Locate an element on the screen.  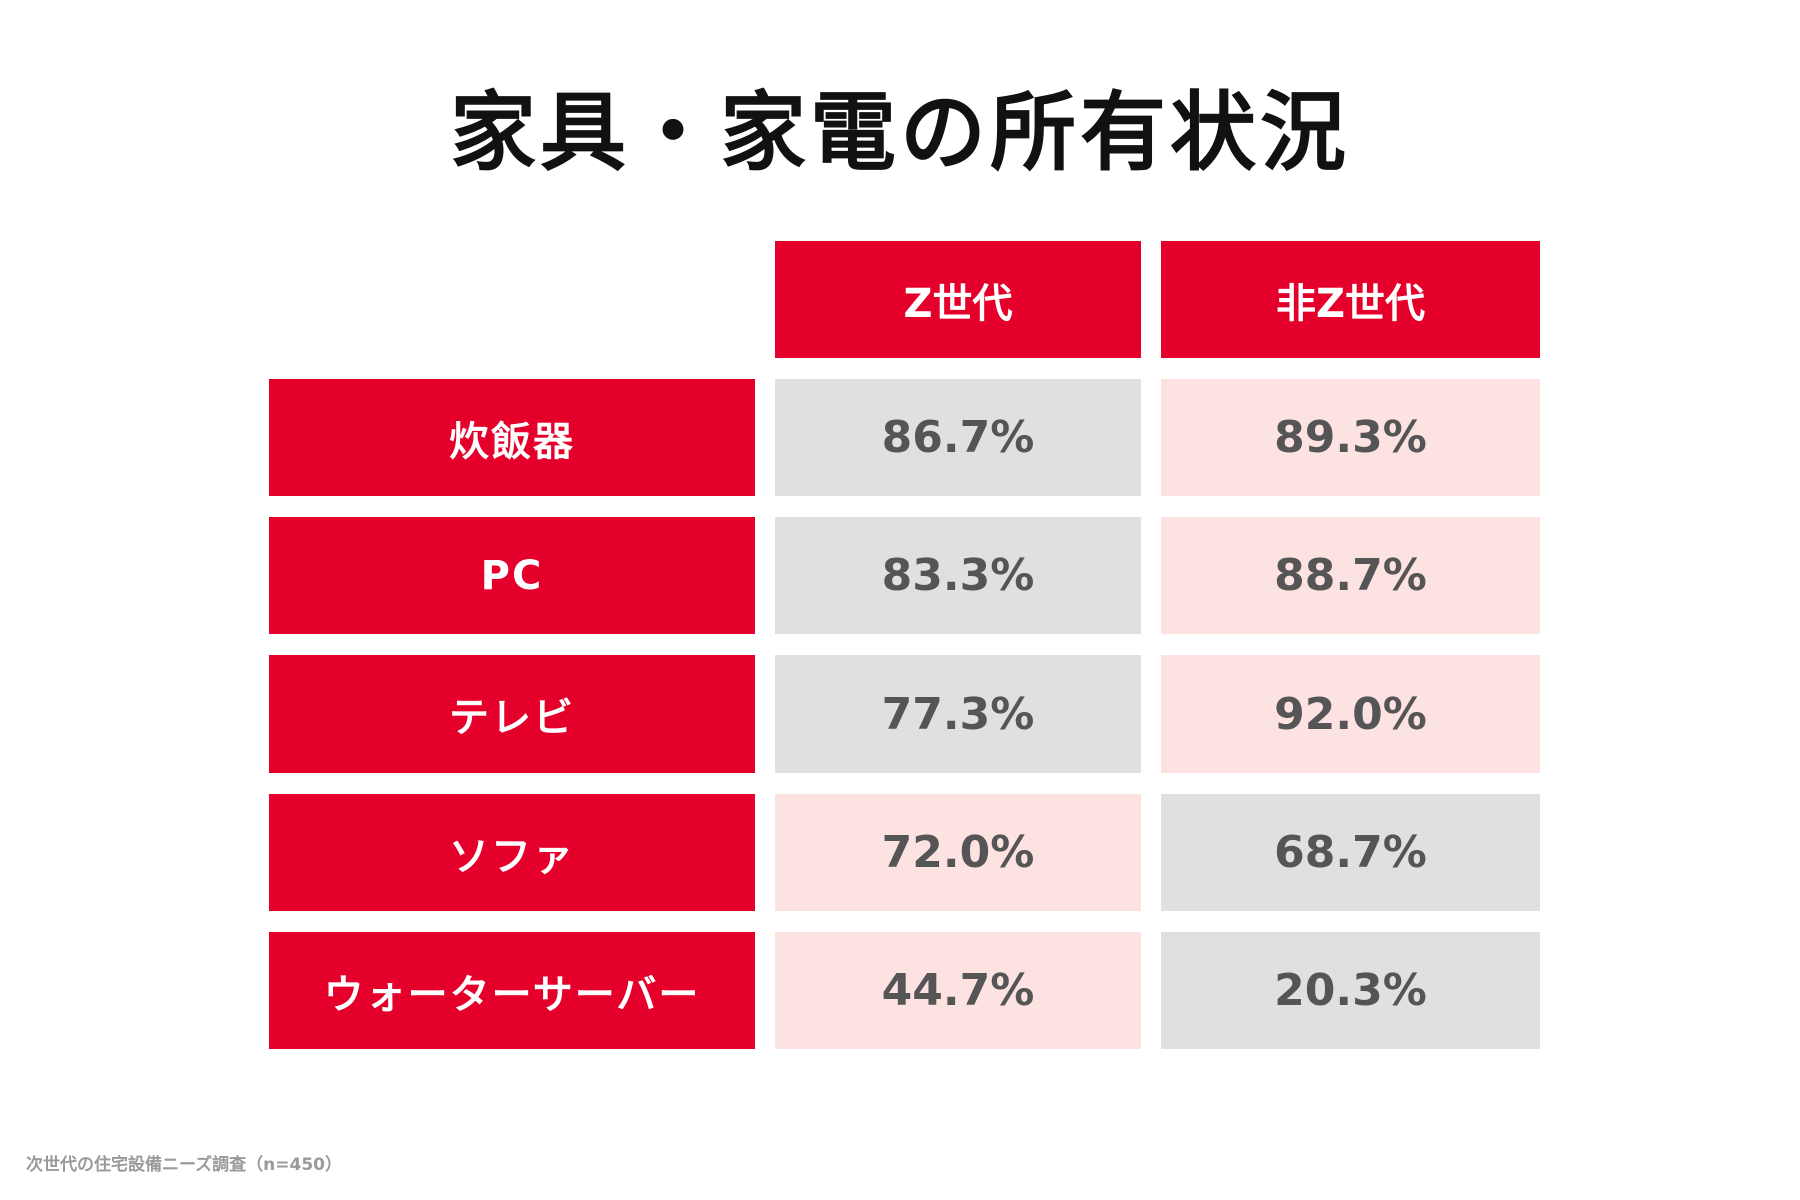
row-header-rice-cooker: 炊飯器 is located at coordinates (512, 437).